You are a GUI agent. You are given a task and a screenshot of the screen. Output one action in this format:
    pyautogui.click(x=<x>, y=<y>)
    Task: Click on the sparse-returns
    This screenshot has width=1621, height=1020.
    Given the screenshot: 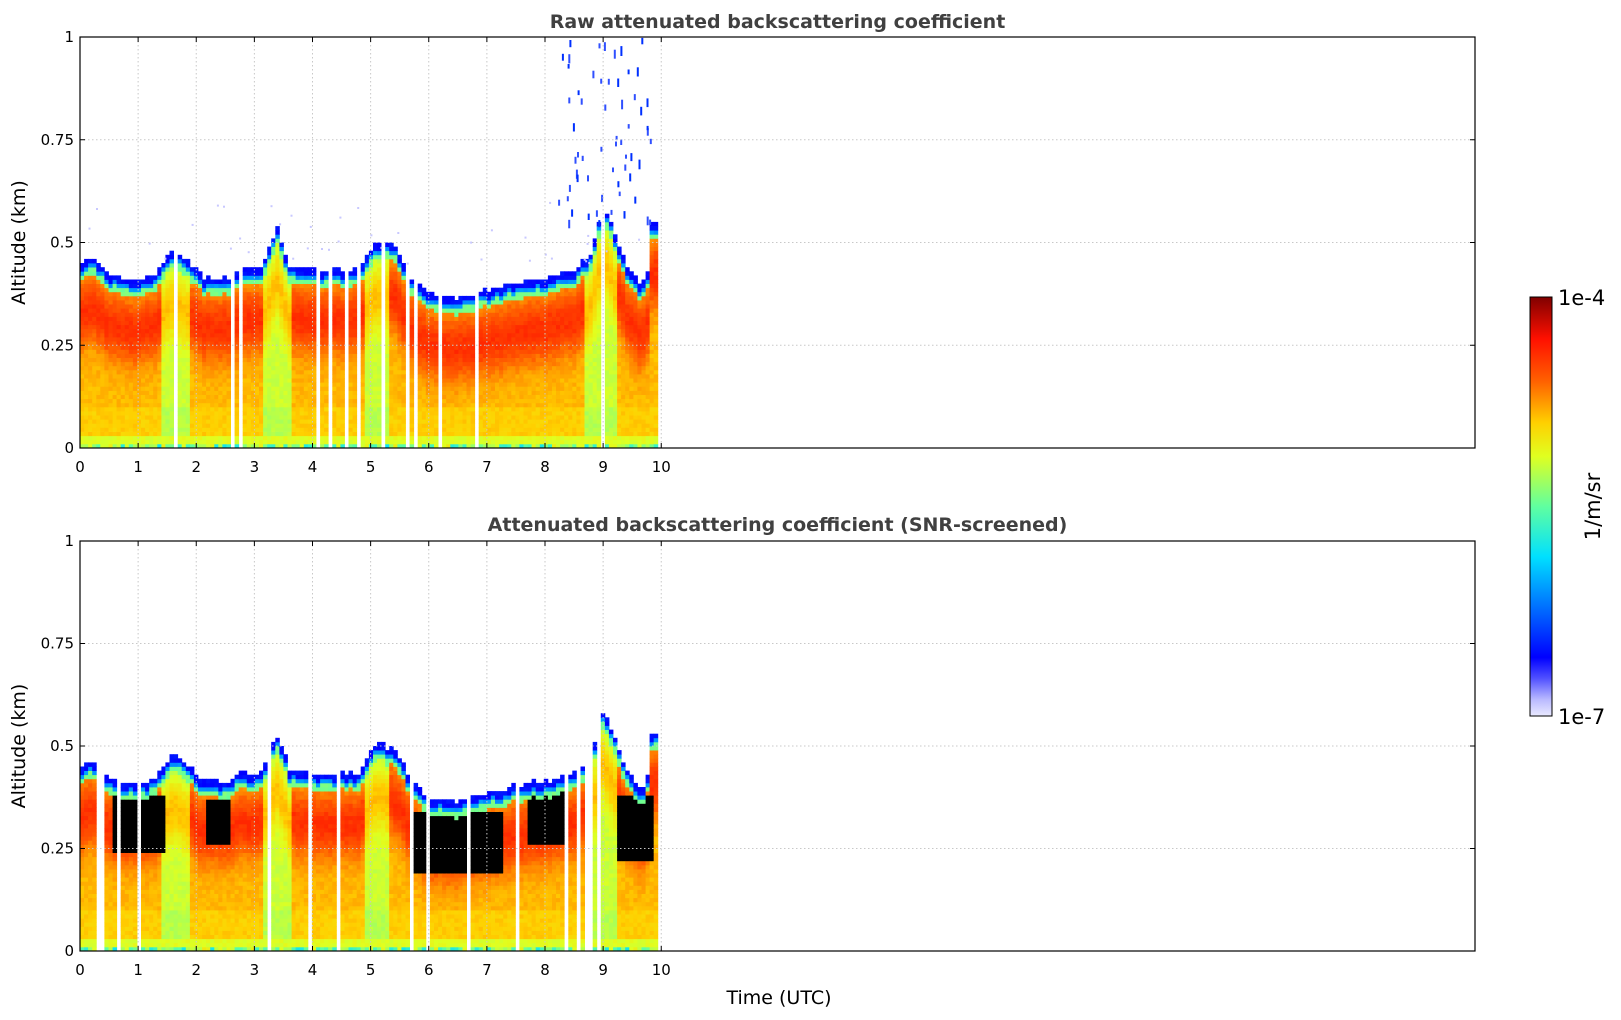 What is the action you would take?
    pyautogui.click(x=370, y=151)
    